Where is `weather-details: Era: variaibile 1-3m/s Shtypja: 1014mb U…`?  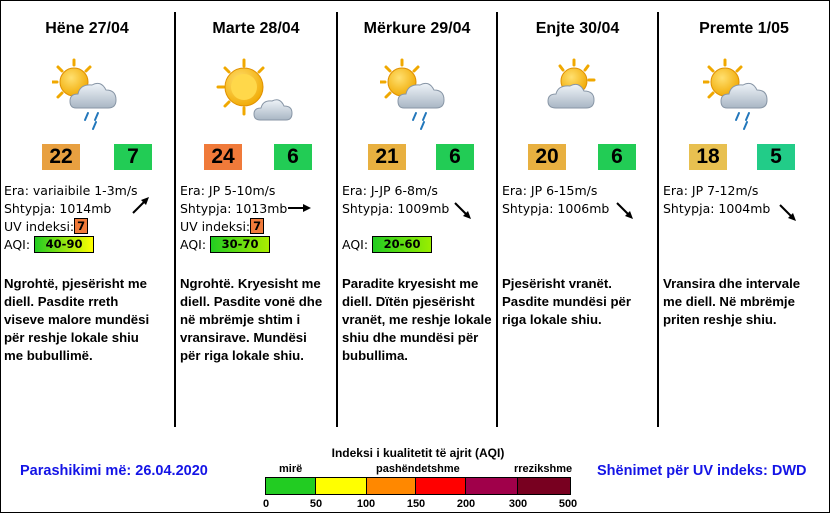 weather-details: Era: variaibile 1-3m/s Shtypja: 1014mb U… is located at coordinates (76, 218).